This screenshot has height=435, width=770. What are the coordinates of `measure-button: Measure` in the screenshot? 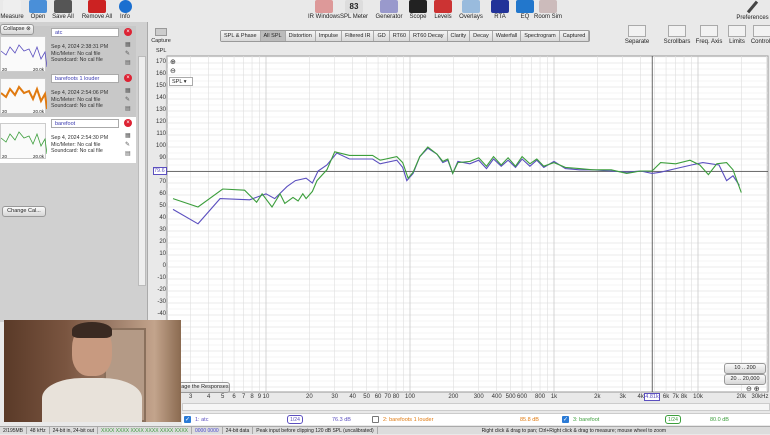 It's located at (16, 10).